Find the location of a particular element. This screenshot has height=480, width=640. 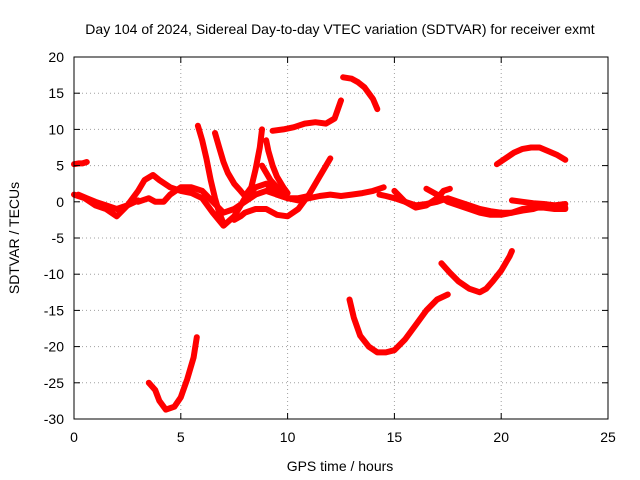

y-tick-label: -25 is located at coordinates (54, 383).